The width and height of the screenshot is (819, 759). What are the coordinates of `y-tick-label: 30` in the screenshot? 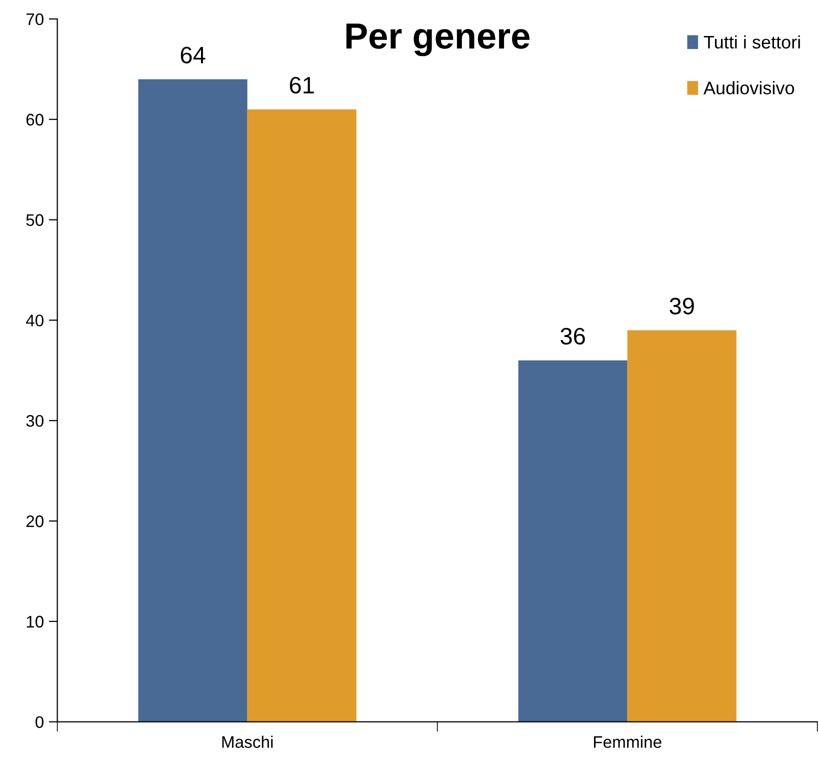 It's located at (35, 420).